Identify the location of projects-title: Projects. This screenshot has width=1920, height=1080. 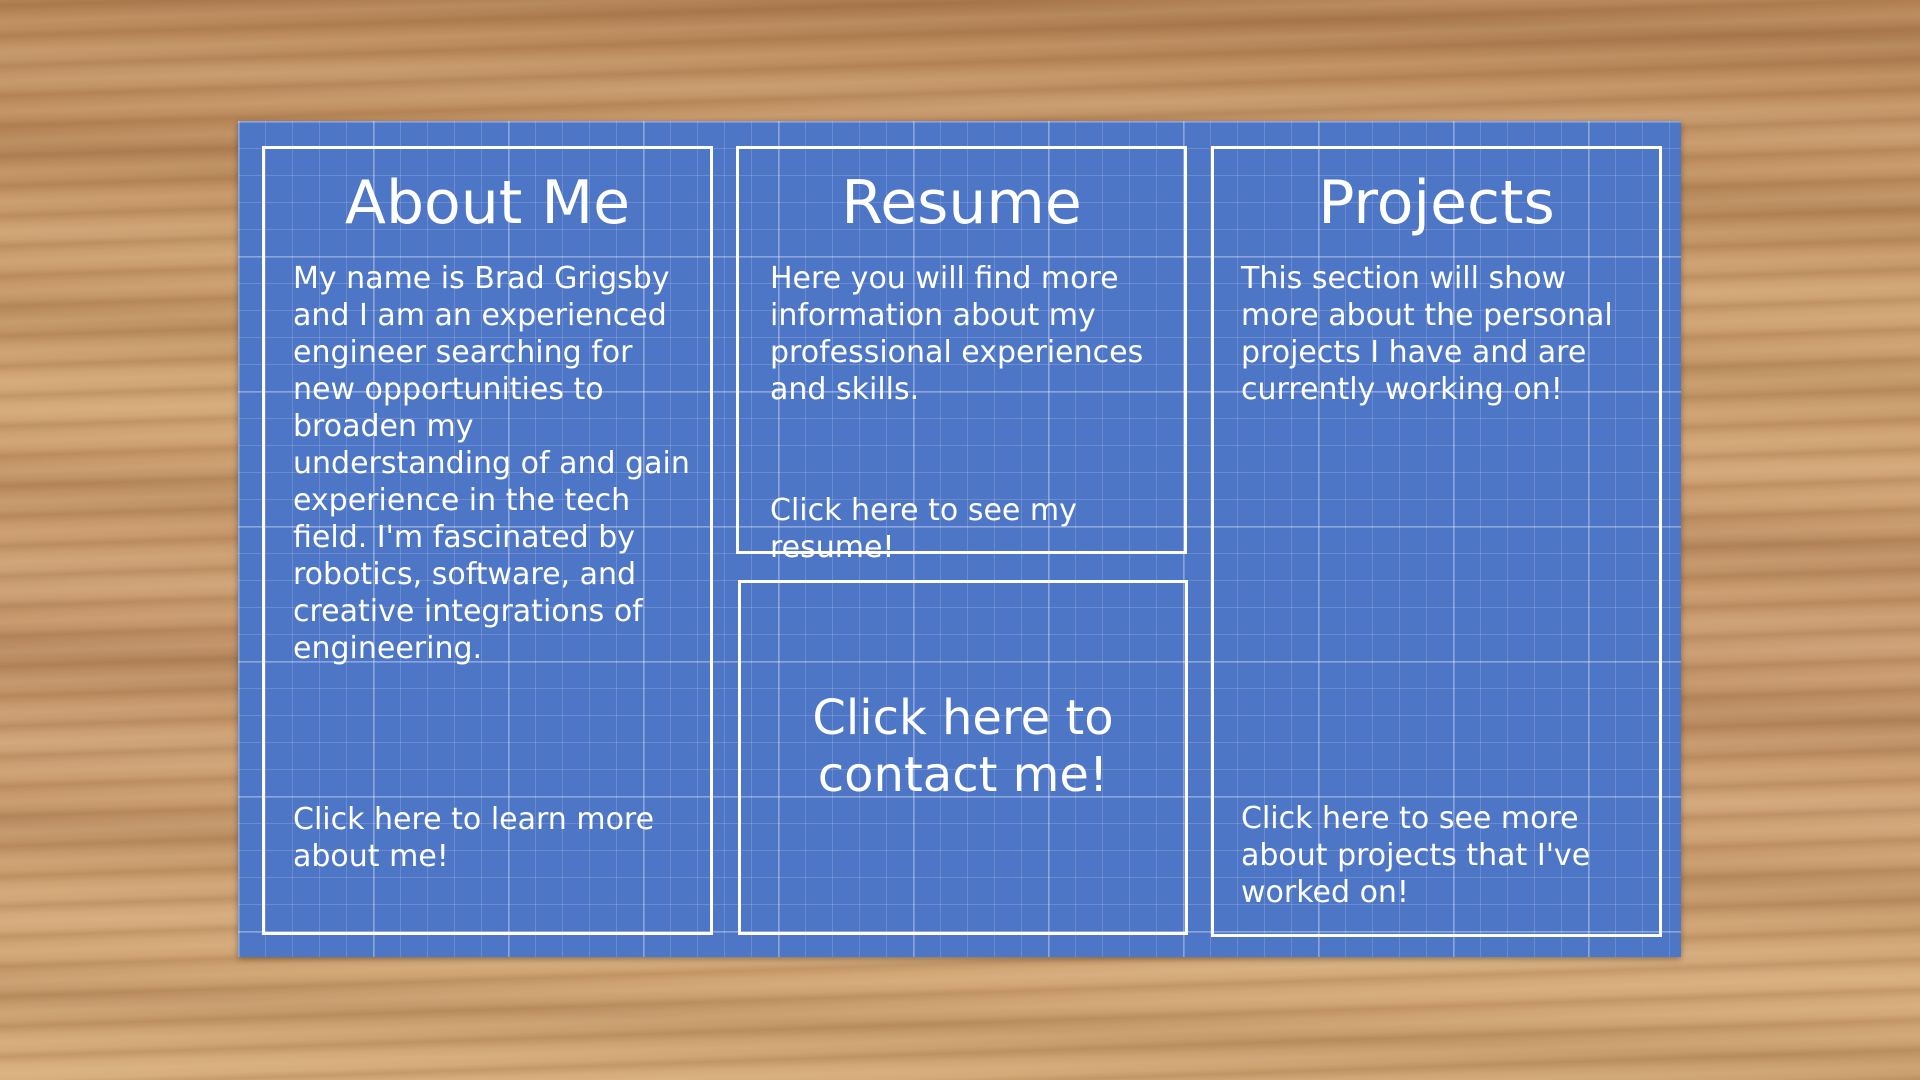
(1436, 203).